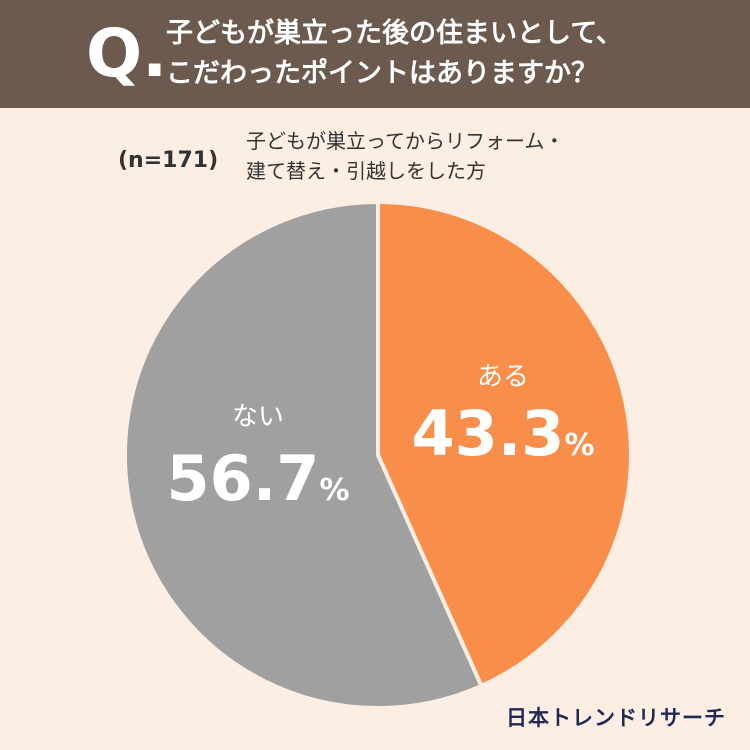  Describe the element at coordinates (405, 141) in the screenshot. I see `respondent-desc-line-1: 子どもが巣立ってからリフォーム・` at that location.